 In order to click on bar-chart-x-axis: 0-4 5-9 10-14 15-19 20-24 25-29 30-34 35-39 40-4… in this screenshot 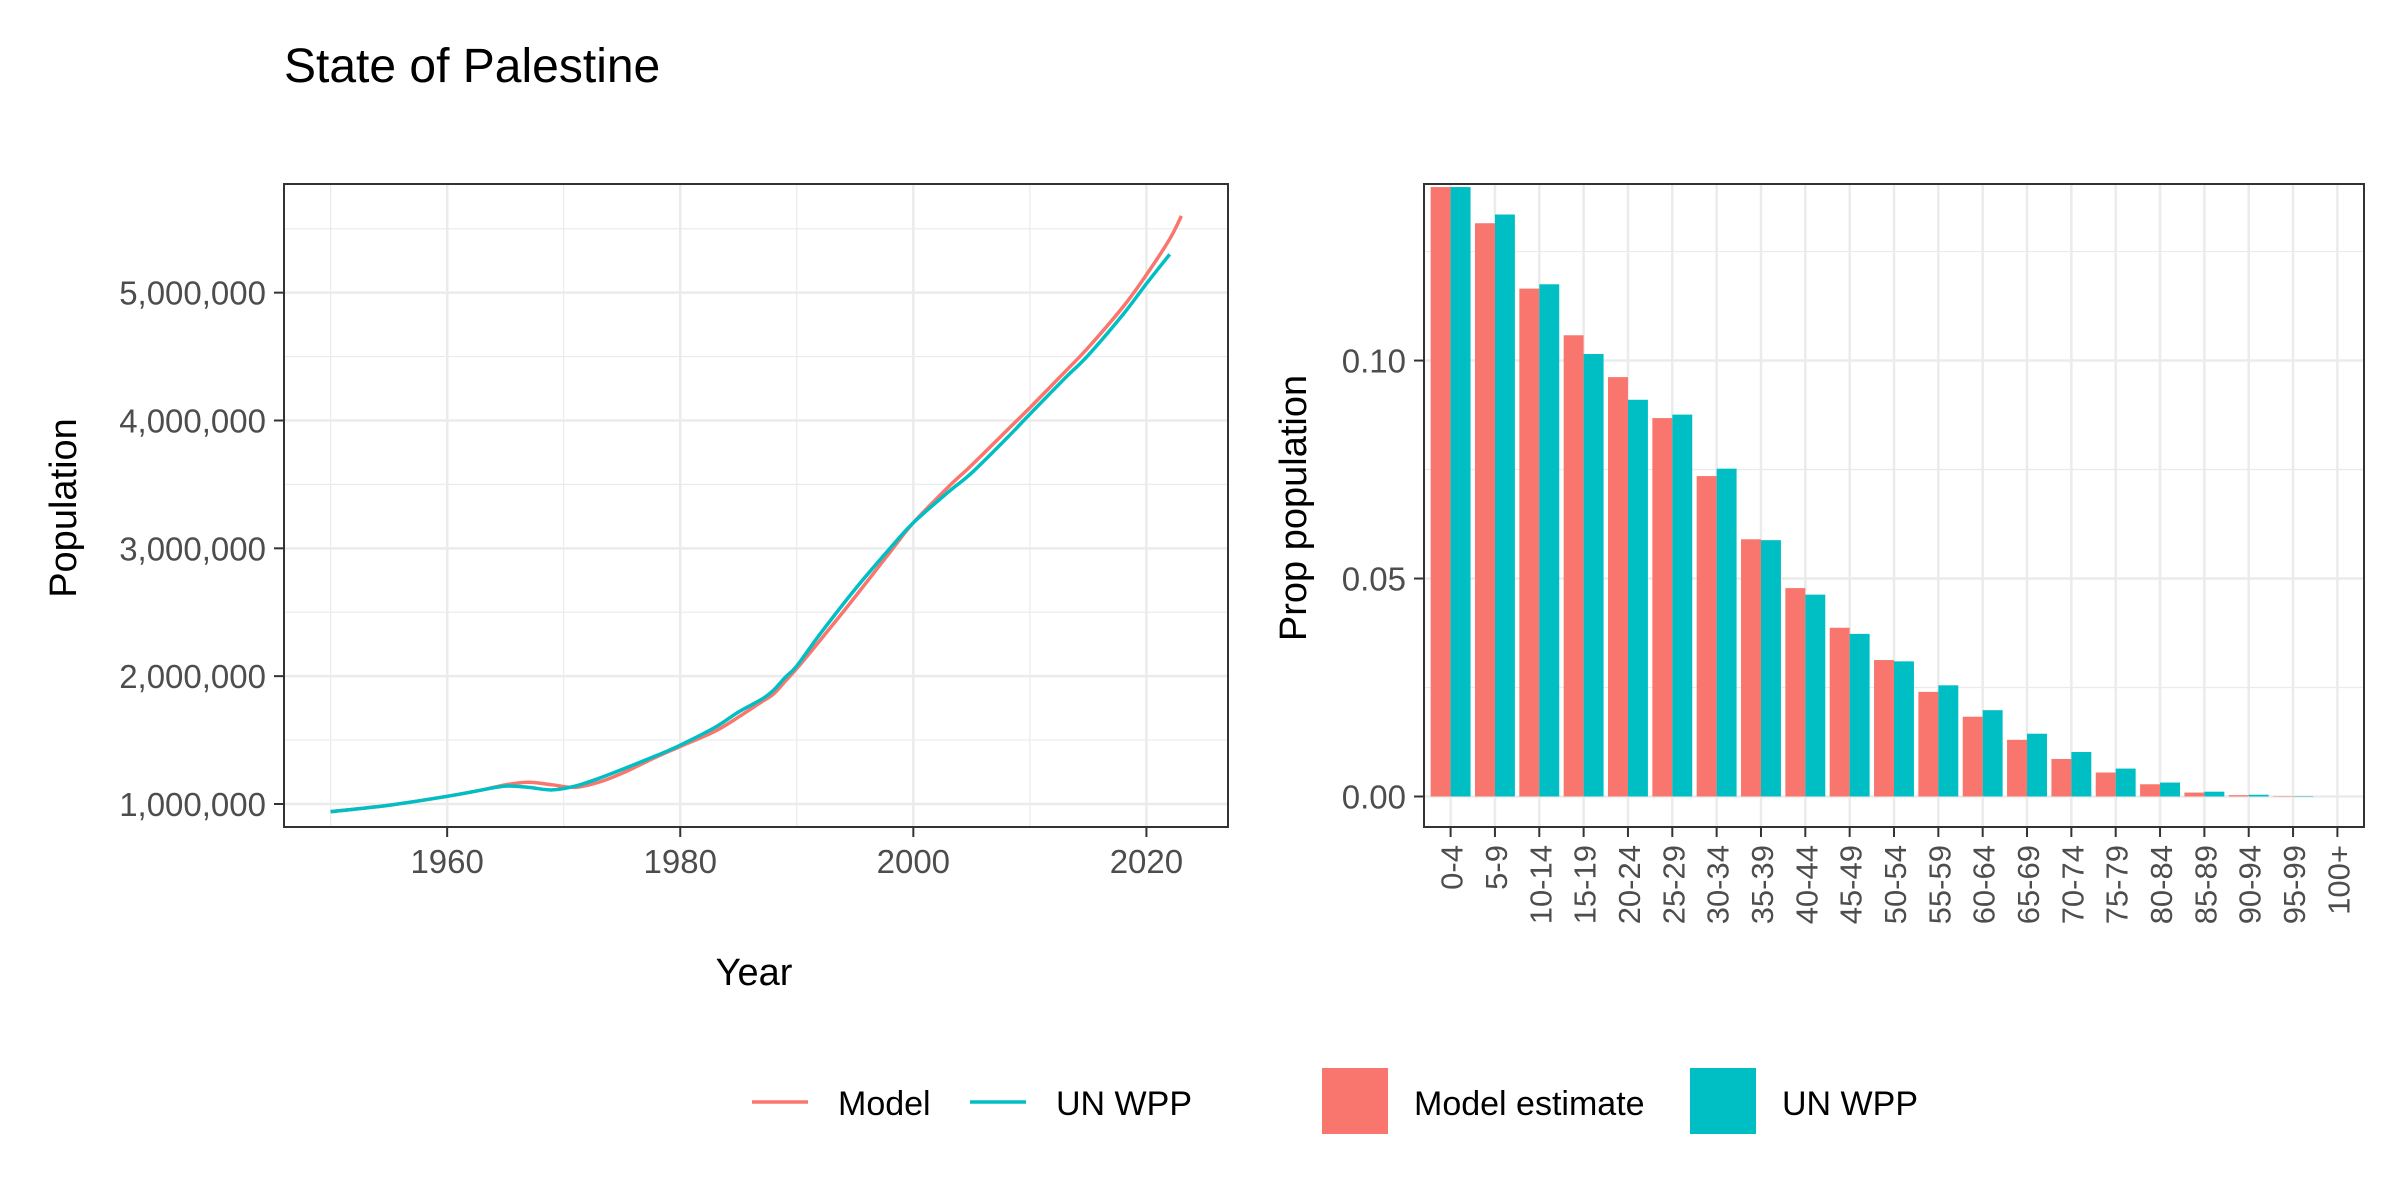, I will do `click(1895, 875)`.